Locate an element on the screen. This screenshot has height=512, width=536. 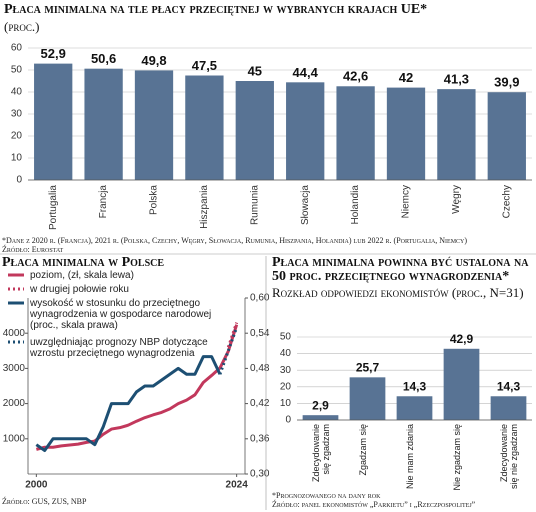
x-tick-label: Nie mam zdania is located at coordinates (409, 457).